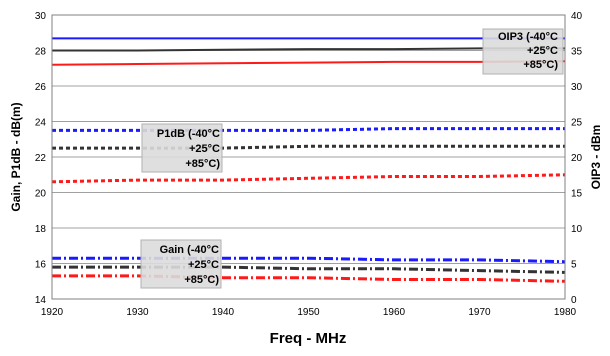 Image resolution: width=610 pixels, height=356 pixels. I want to click on y-left-tick-label: 28, so click(41, 52).